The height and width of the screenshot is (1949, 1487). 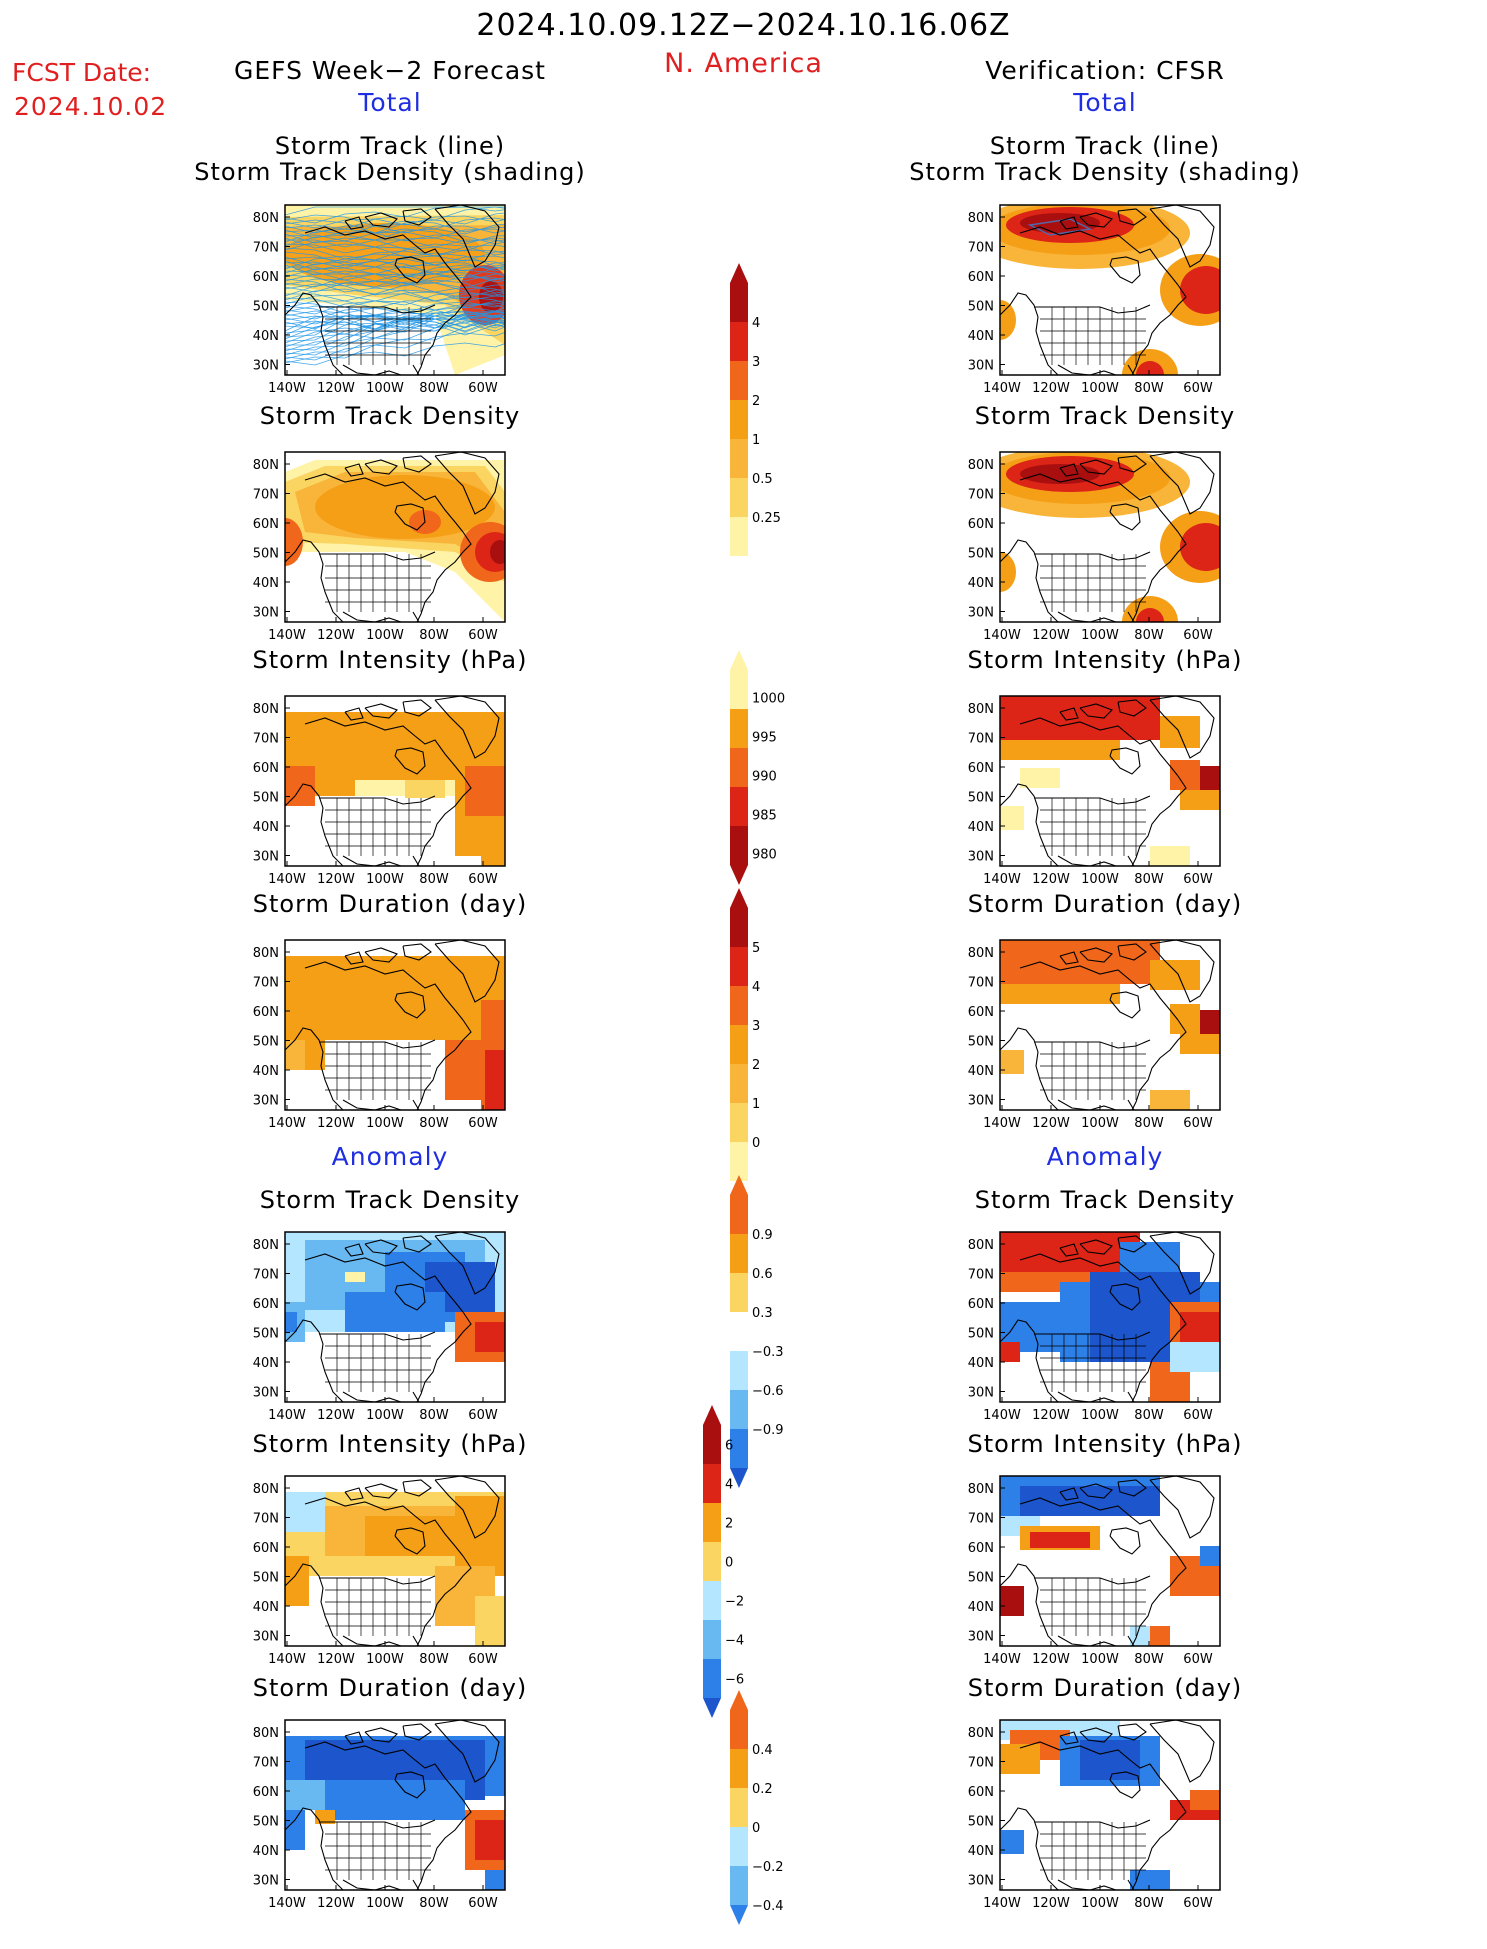 I want to click on colorbar-anomaly-intensity: 6 4 2 0 −2 −4 −6, so click(x=728, y=1573).